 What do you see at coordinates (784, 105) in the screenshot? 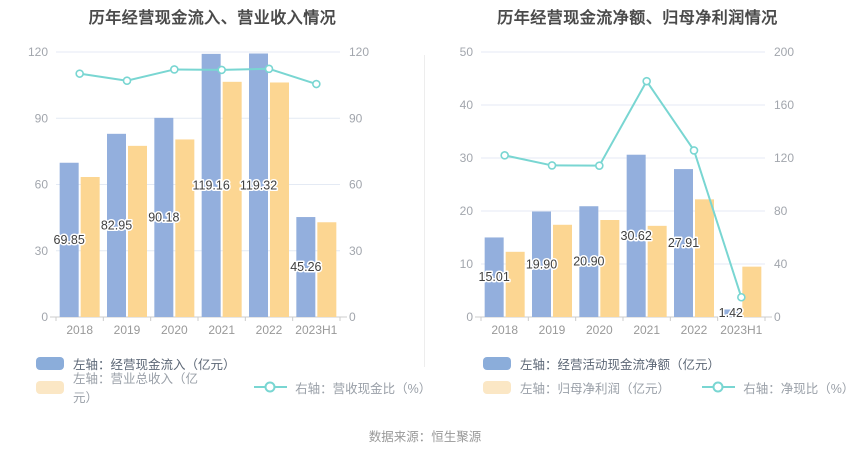
I see `right-axis-tick-label: 160` at bounding box center [784, 105].